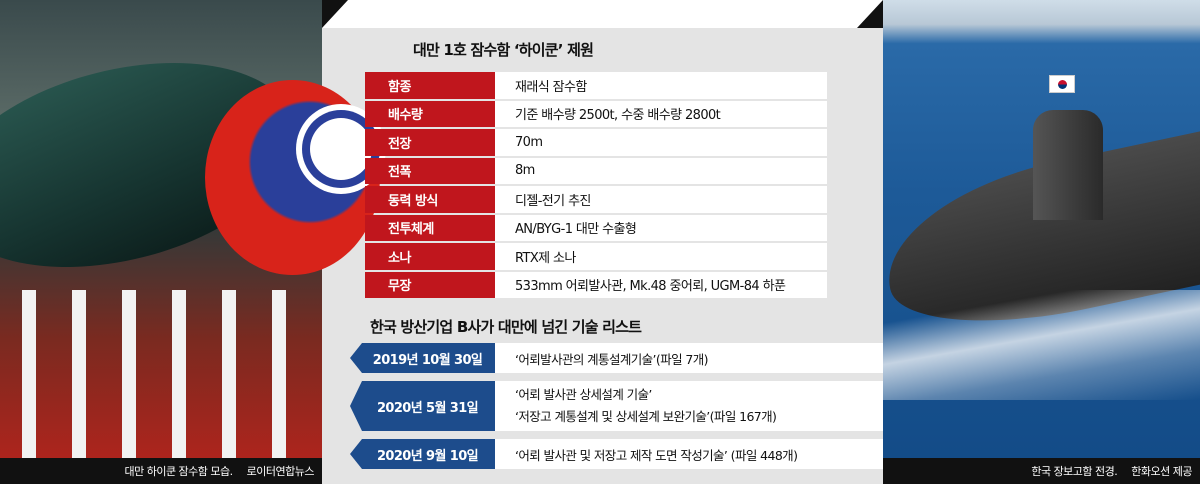 The image size is (1200, 484). I want to click on sun-emblem-icon, so click(341, 149).